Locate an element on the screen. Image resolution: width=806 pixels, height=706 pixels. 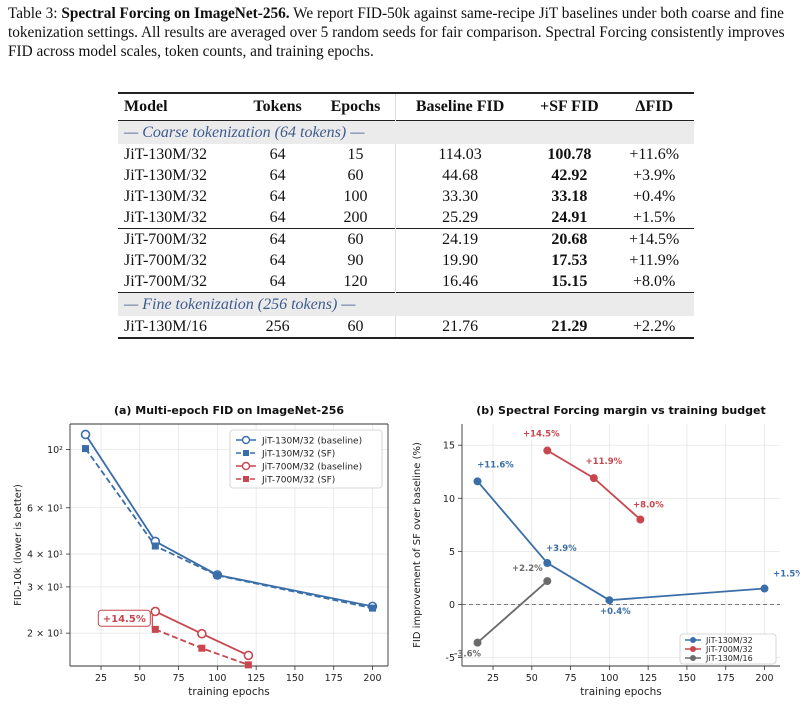
data-label: +14.5% is located at coordinates (541, 435).